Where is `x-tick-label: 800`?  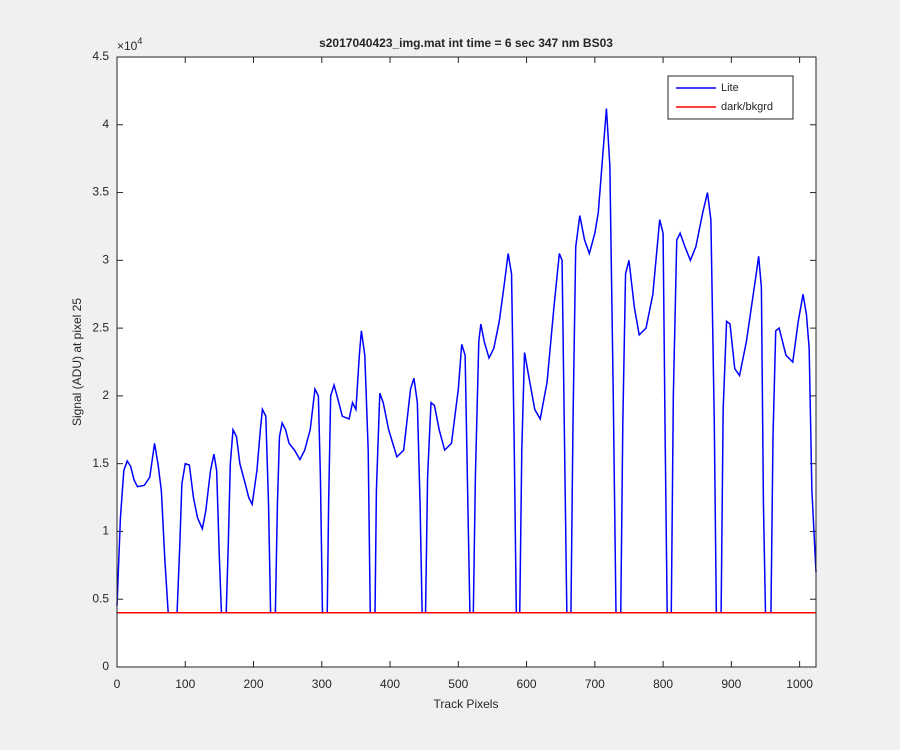 x-tick-label: 800 is located at coordinates (663, 684).